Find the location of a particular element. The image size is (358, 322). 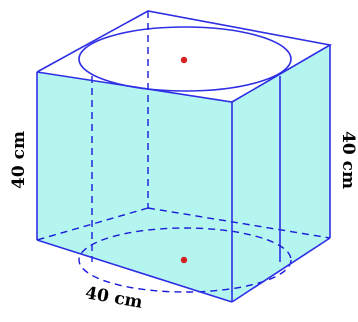

cube-hidden-edge-back-left is located at coordinates (92, 224).